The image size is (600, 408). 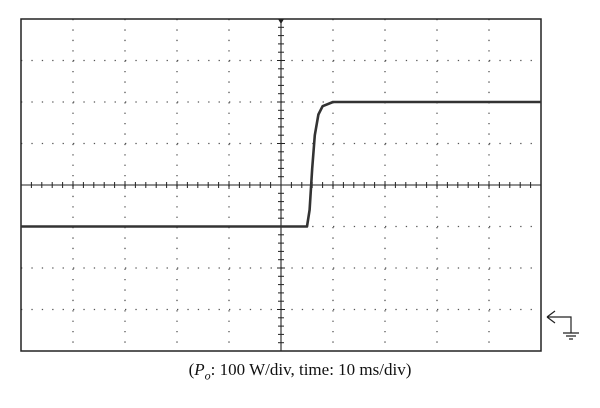 I want to click on caption-symbol: P, so click(x=199, y=369).